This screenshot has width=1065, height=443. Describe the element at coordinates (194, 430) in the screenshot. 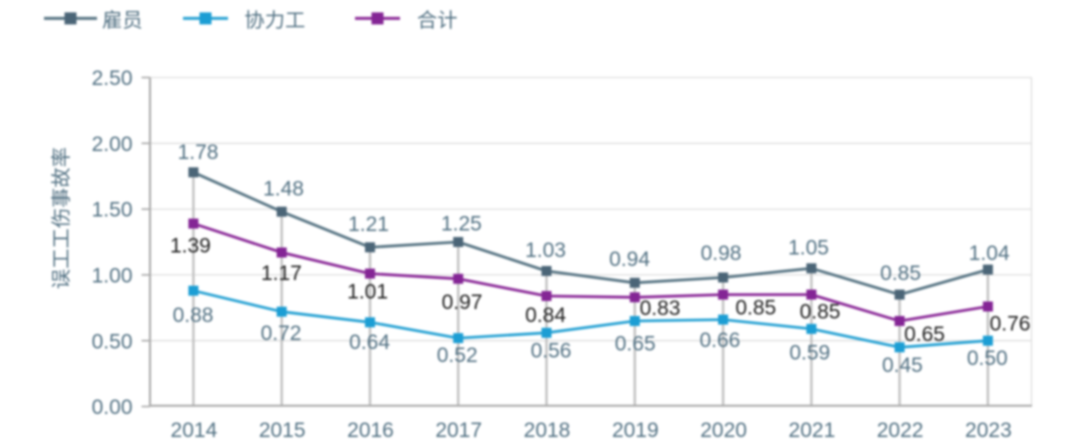

I see `svg-text: 2014` at that location.